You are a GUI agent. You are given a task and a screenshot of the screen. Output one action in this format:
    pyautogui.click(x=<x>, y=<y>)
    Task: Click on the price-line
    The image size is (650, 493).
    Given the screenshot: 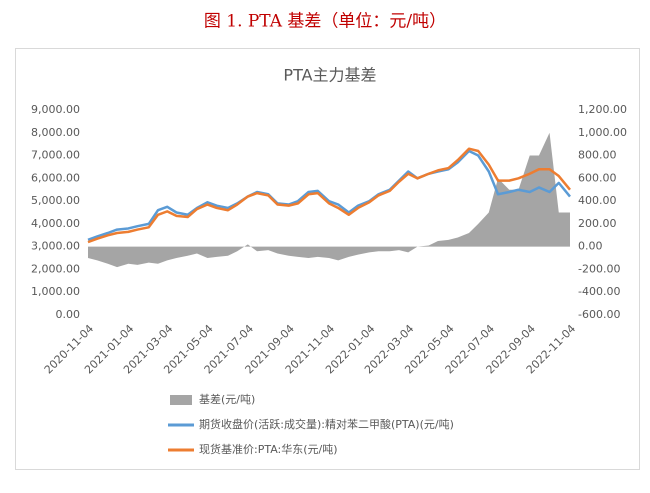 What is the action you would take?
    pyautogui.click(x=329, y=195)
    